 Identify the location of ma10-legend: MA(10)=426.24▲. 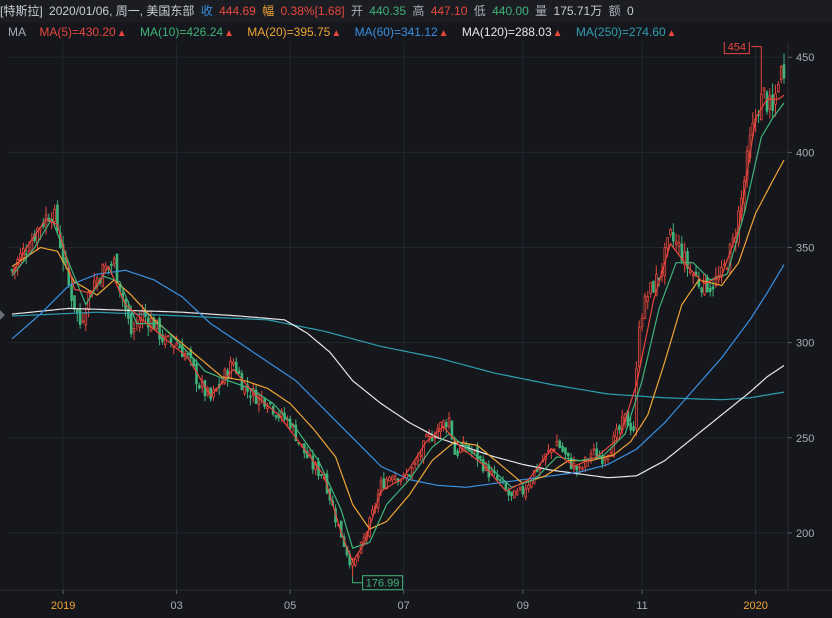
(187, 32).